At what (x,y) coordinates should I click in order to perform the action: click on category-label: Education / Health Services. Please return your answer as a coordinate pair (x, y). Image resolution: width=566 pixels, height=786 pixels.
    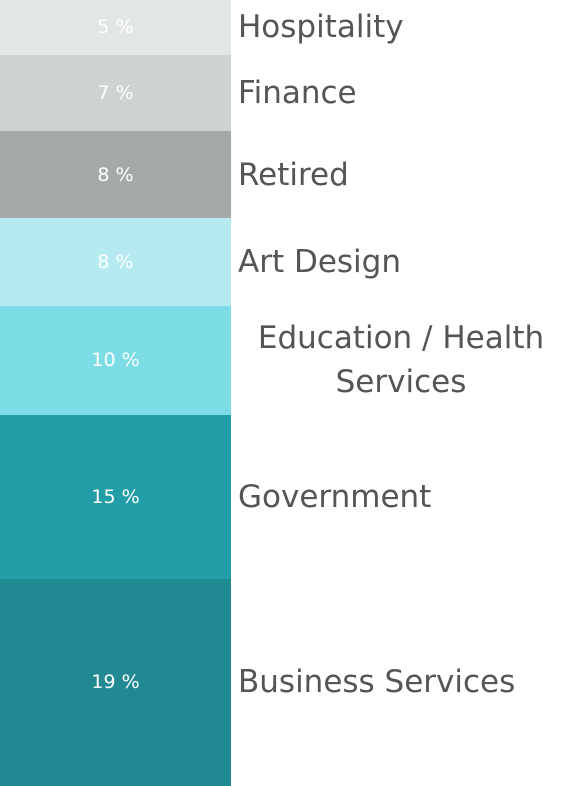
    Looking at the image, I should click on (401, 360).